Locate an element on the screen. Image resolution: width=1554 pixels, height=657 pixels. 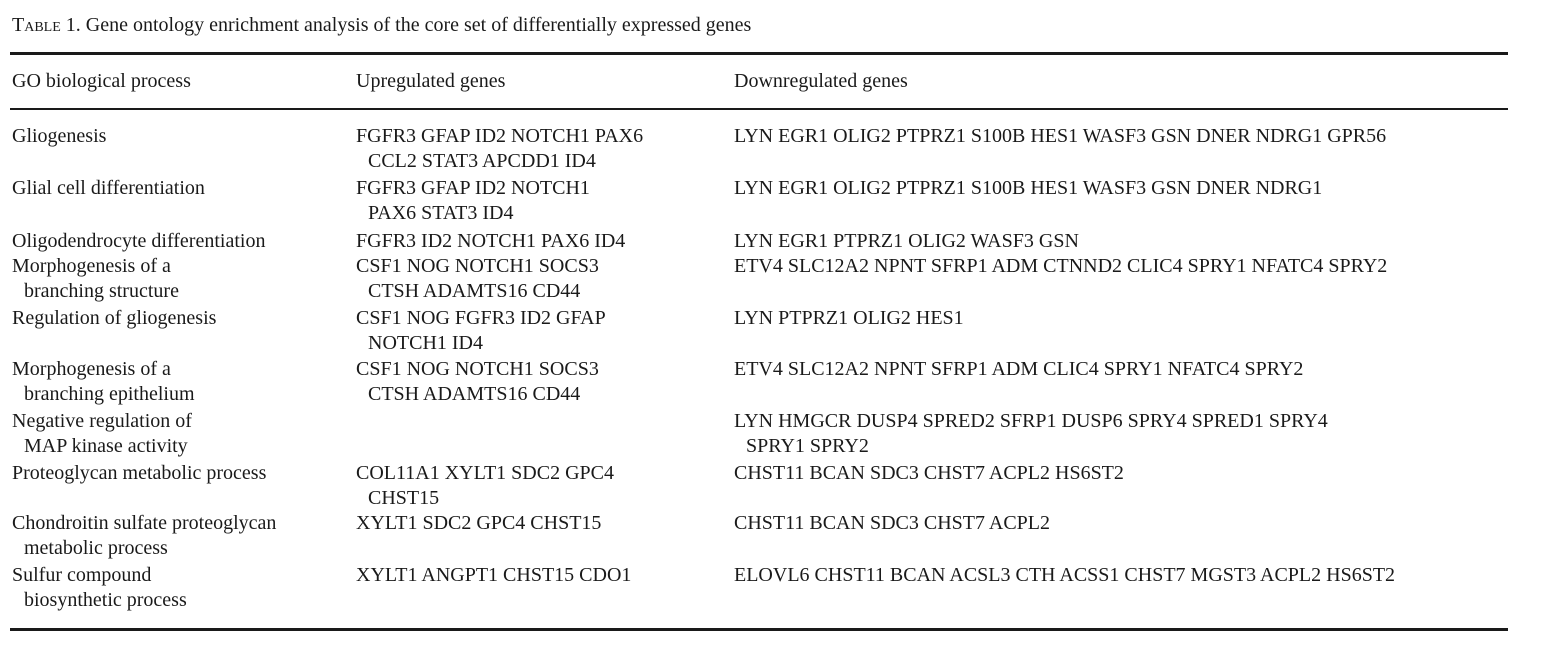
upregulated-cell: FGFR3 GFAP ID2 NOTCH1 PAX6 STAT3 ID4 is located at coordinates (473, 201).